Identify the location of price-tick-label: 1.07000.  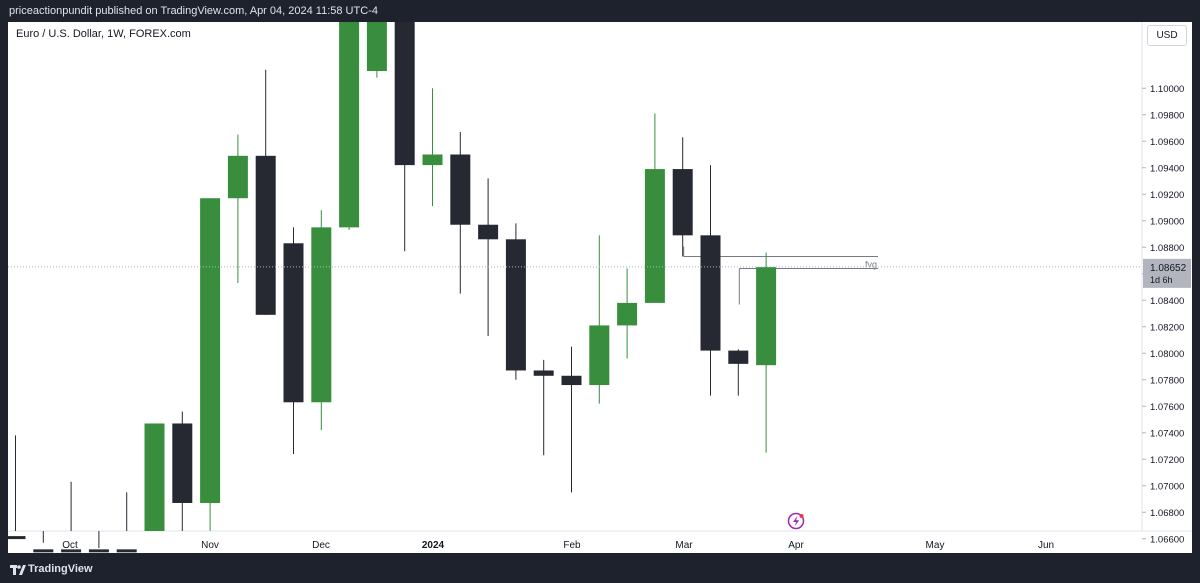
(1167, 486).